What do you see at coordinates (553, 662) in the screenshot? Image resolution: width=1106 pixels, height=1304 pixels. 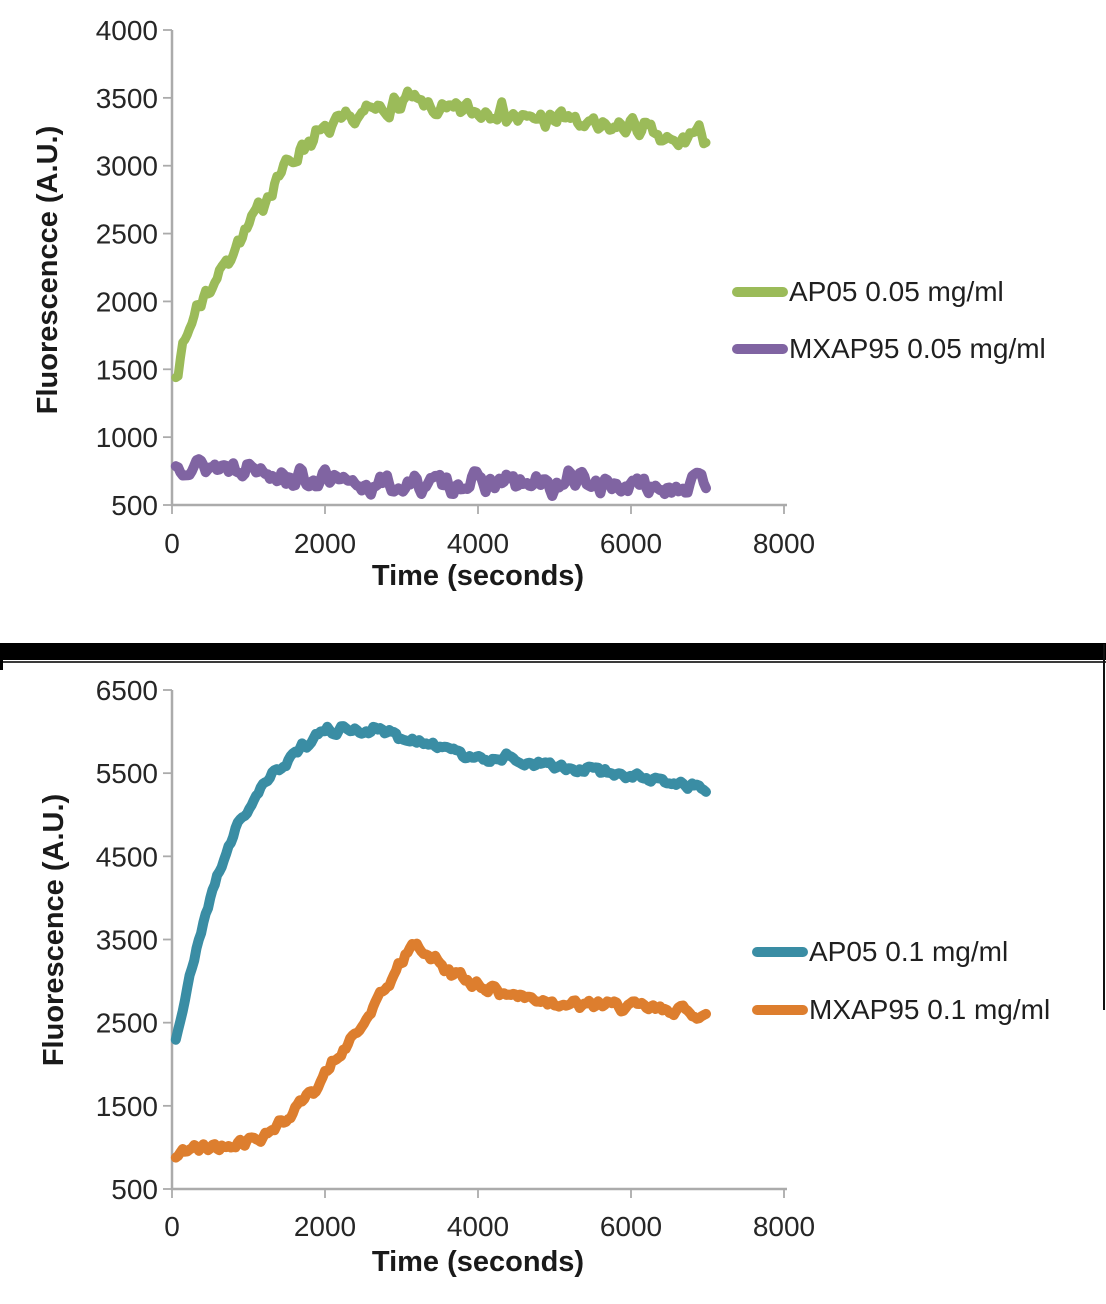 I see `divider-hairline` at bounding box center [553, 662].